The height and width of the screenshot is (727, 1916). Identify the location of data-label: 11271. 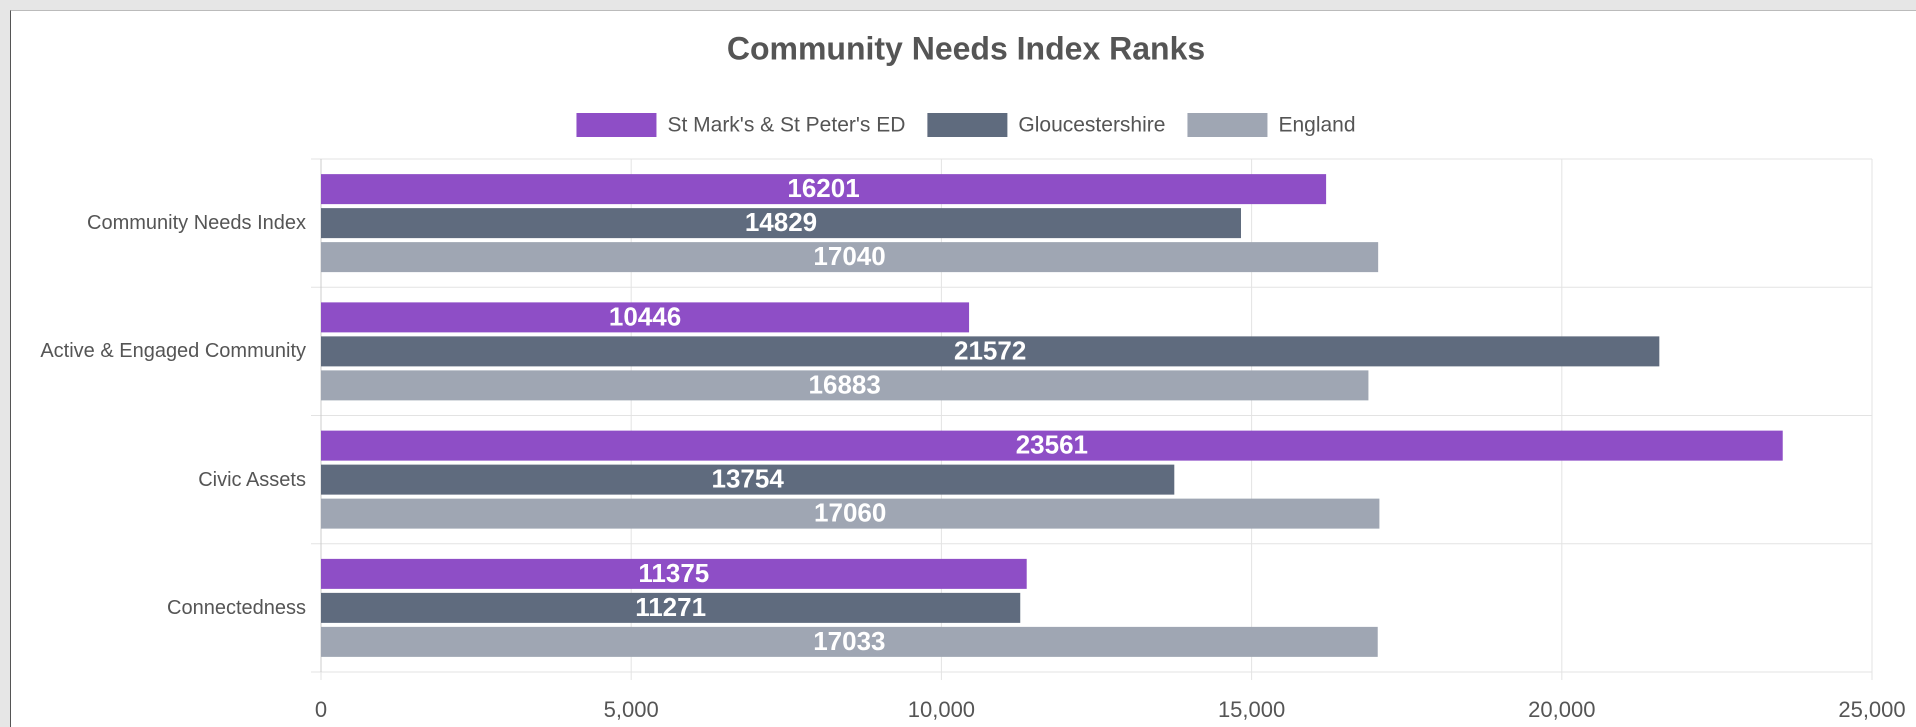
(670, 607).